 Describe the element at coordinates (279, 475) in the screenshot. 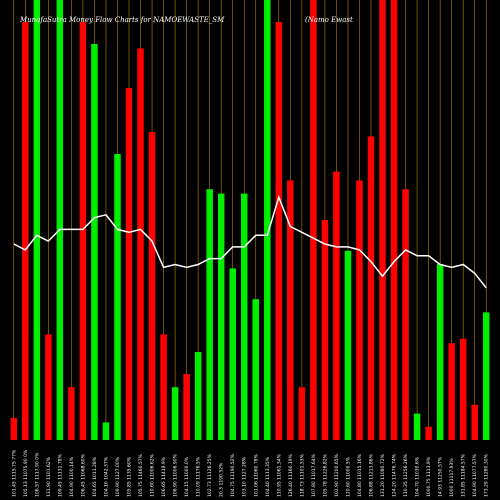

I see `x-tick-label: 110.95 11061.34%` at that location.